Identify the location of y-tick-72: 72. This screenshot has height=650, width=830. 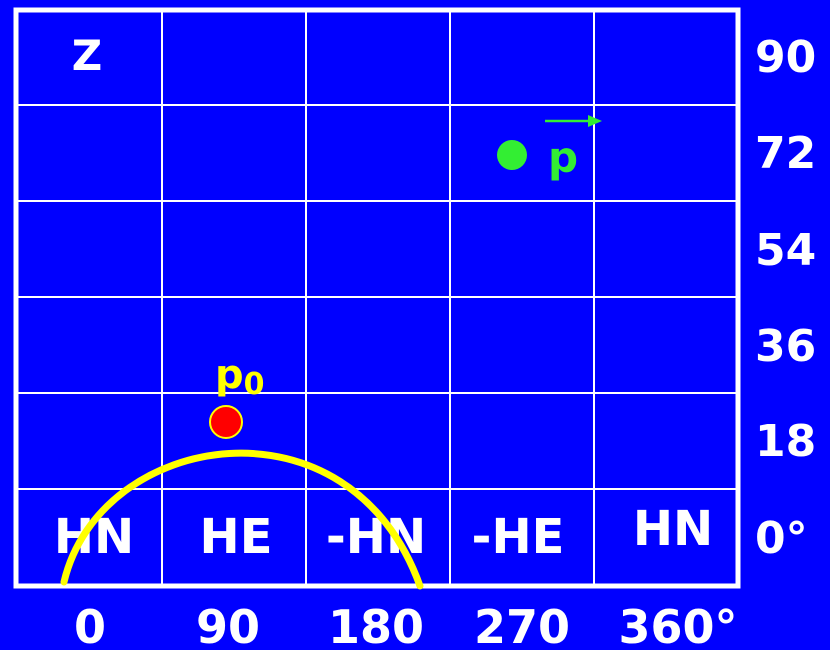
(785, 153).